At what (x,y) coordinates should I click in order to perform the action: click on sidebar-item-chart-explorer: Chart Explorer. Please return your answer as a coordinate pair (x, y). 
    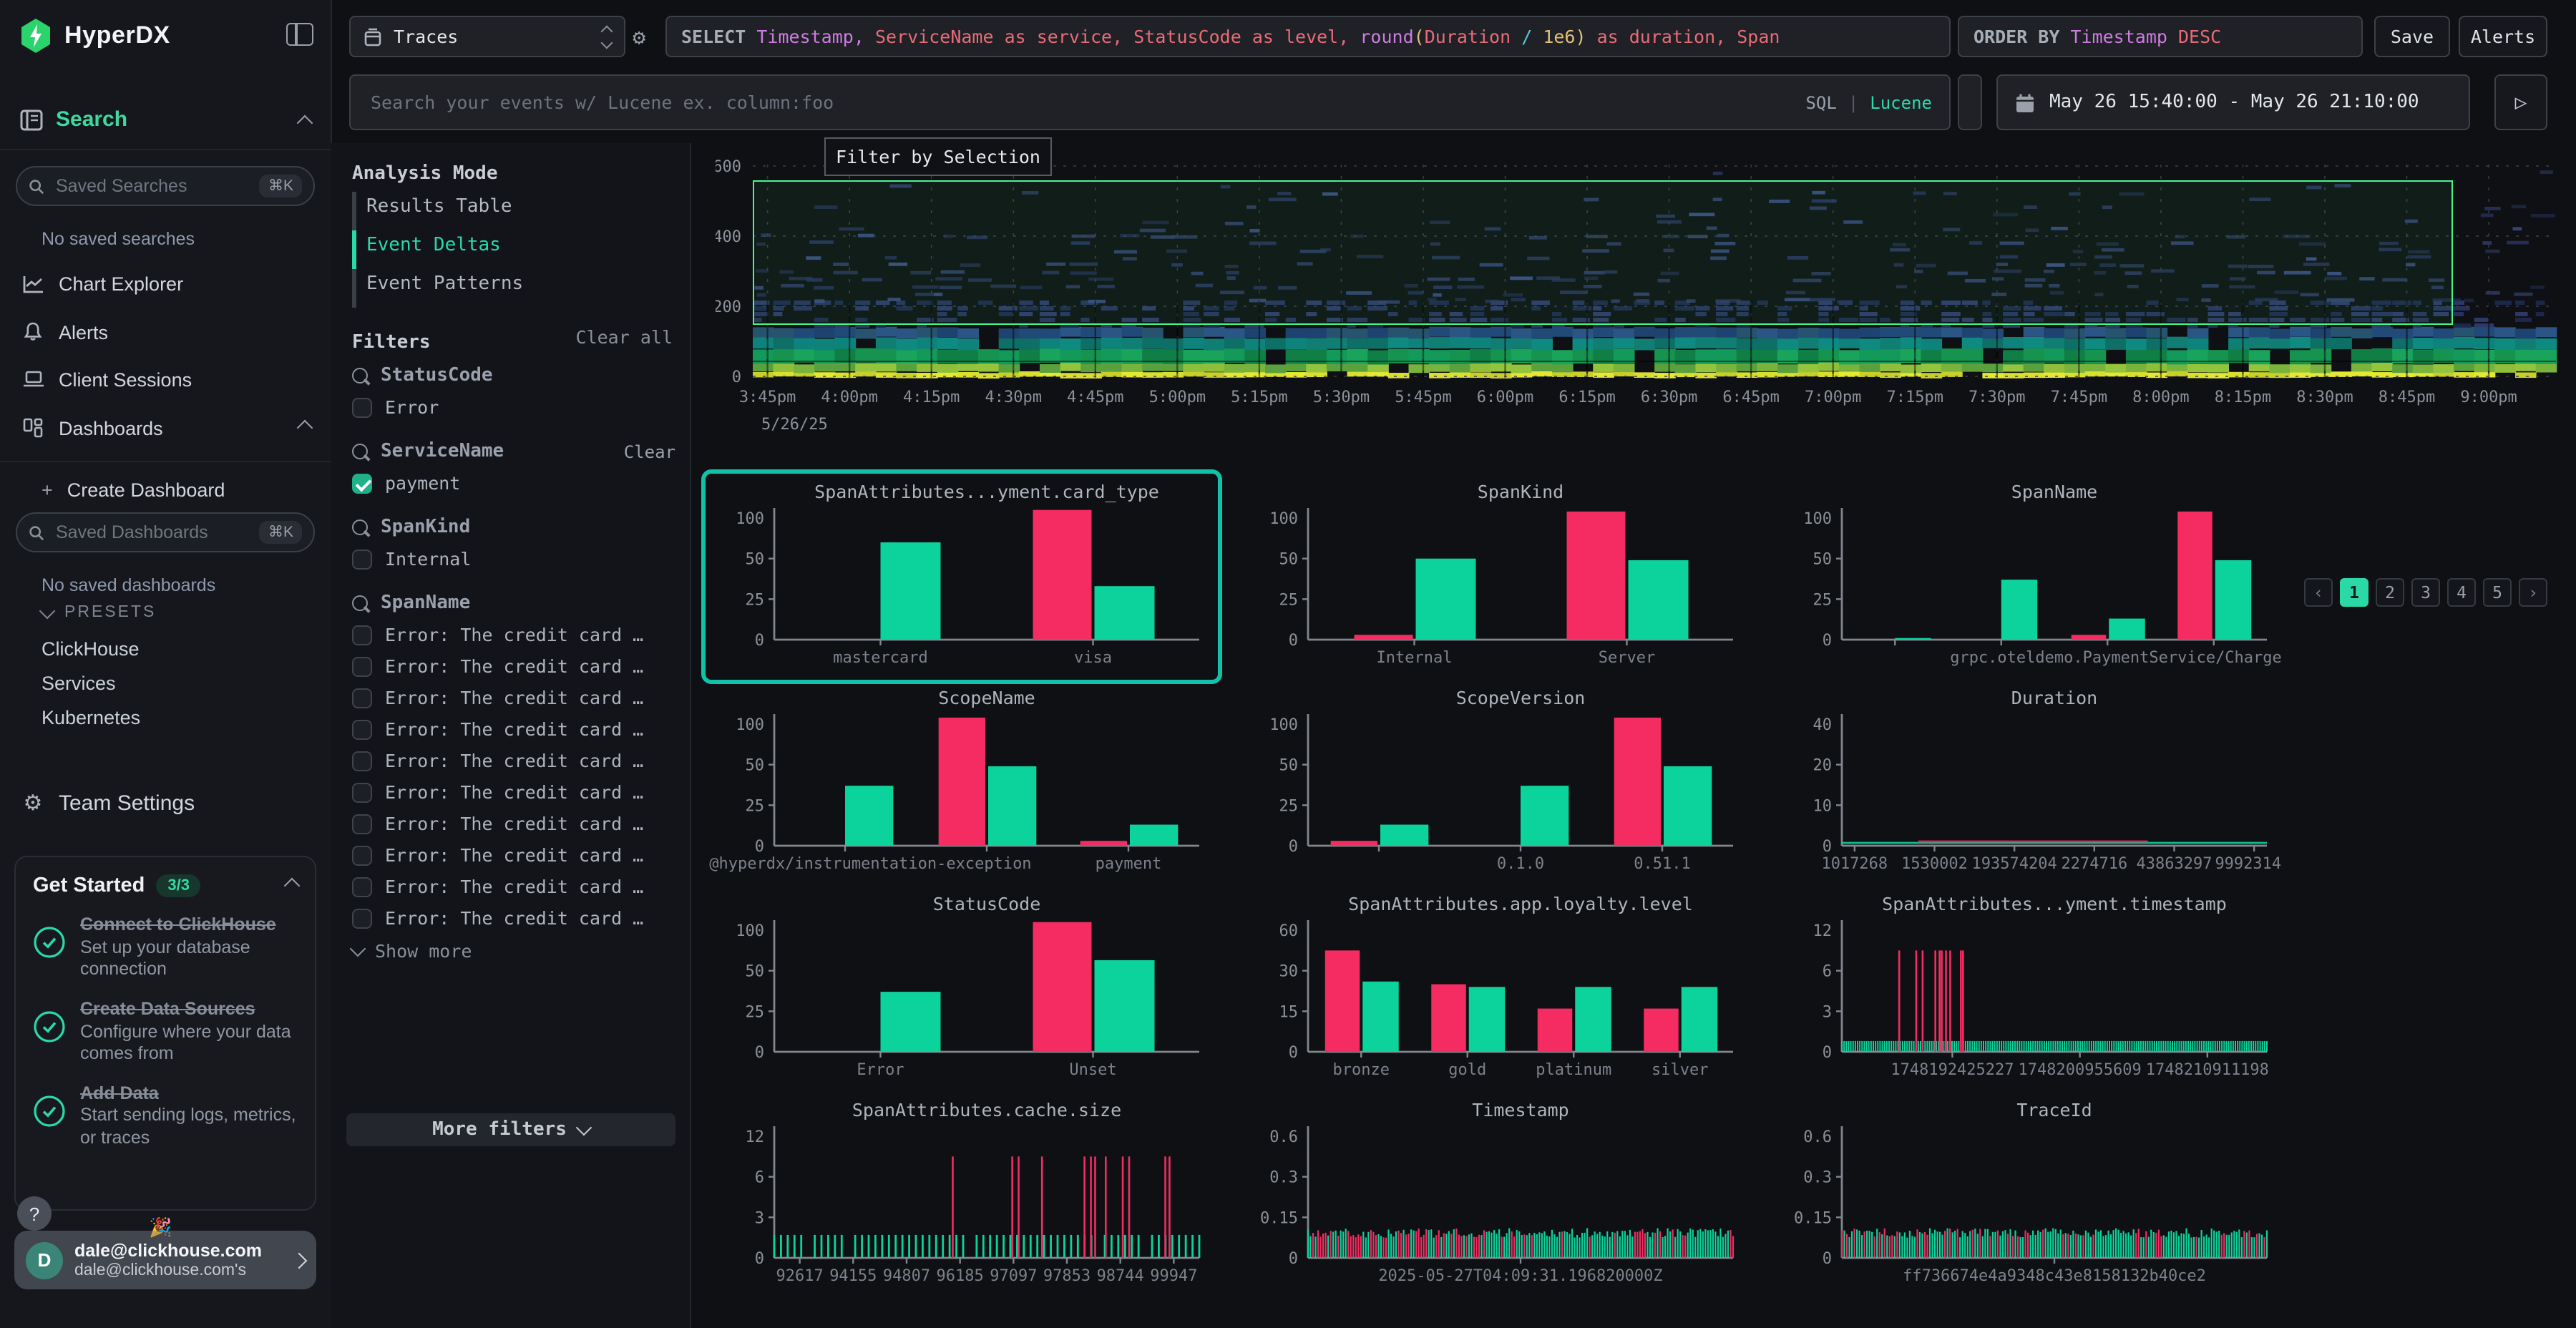
    Looking at the image, I should click on (165, 284).